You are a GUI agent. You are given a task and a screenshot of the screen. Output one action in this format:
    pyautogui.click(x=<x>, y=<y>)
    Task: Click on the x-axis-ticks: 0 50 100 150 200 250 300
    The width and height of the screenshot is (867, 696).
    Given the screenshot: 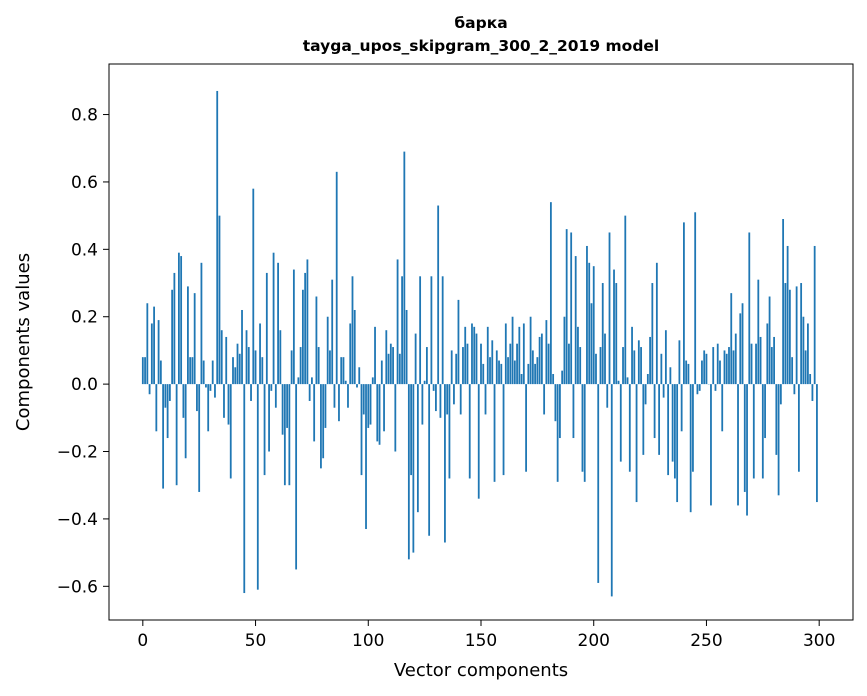 What is the action you would take?
    pyautogui.click(x=486, y=635)
    